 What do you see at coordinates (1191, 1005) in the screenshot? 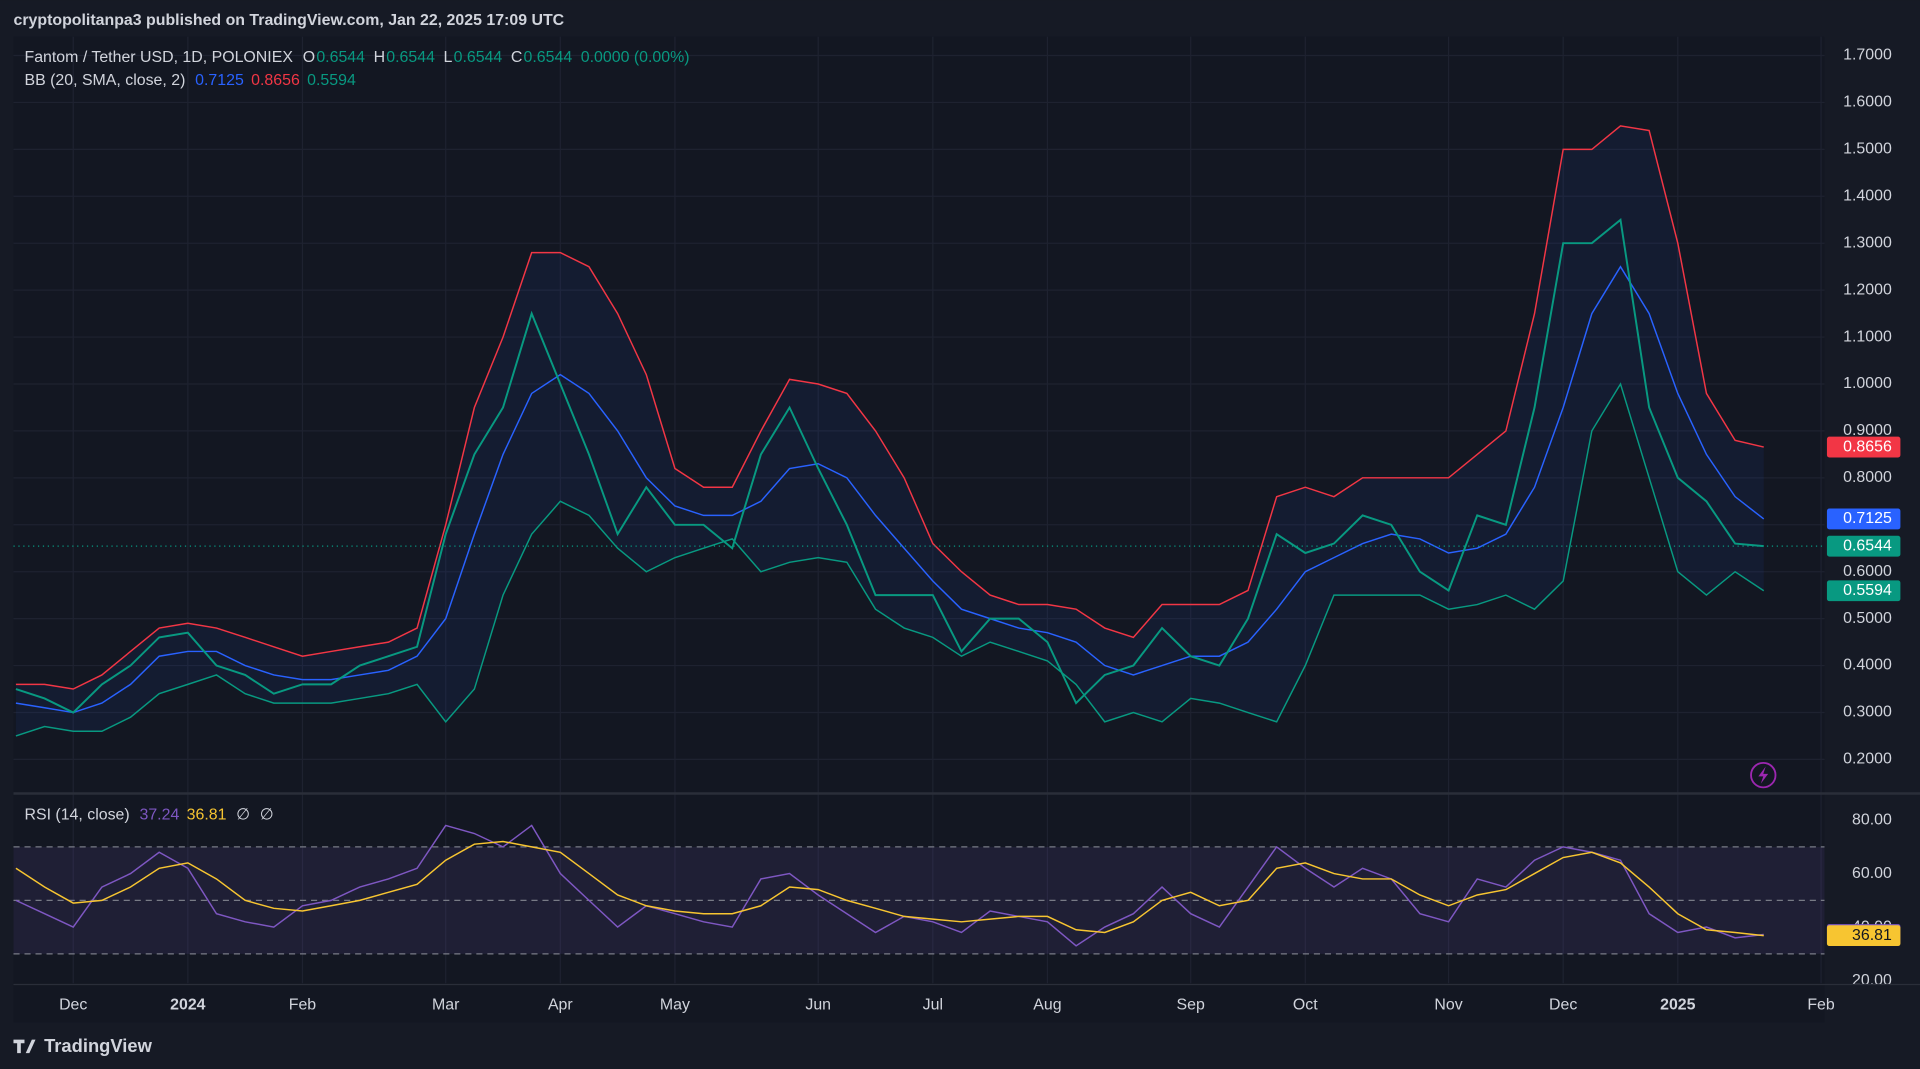
I see `x-tick-label: Sep` at bounding box center [1191, 1005].